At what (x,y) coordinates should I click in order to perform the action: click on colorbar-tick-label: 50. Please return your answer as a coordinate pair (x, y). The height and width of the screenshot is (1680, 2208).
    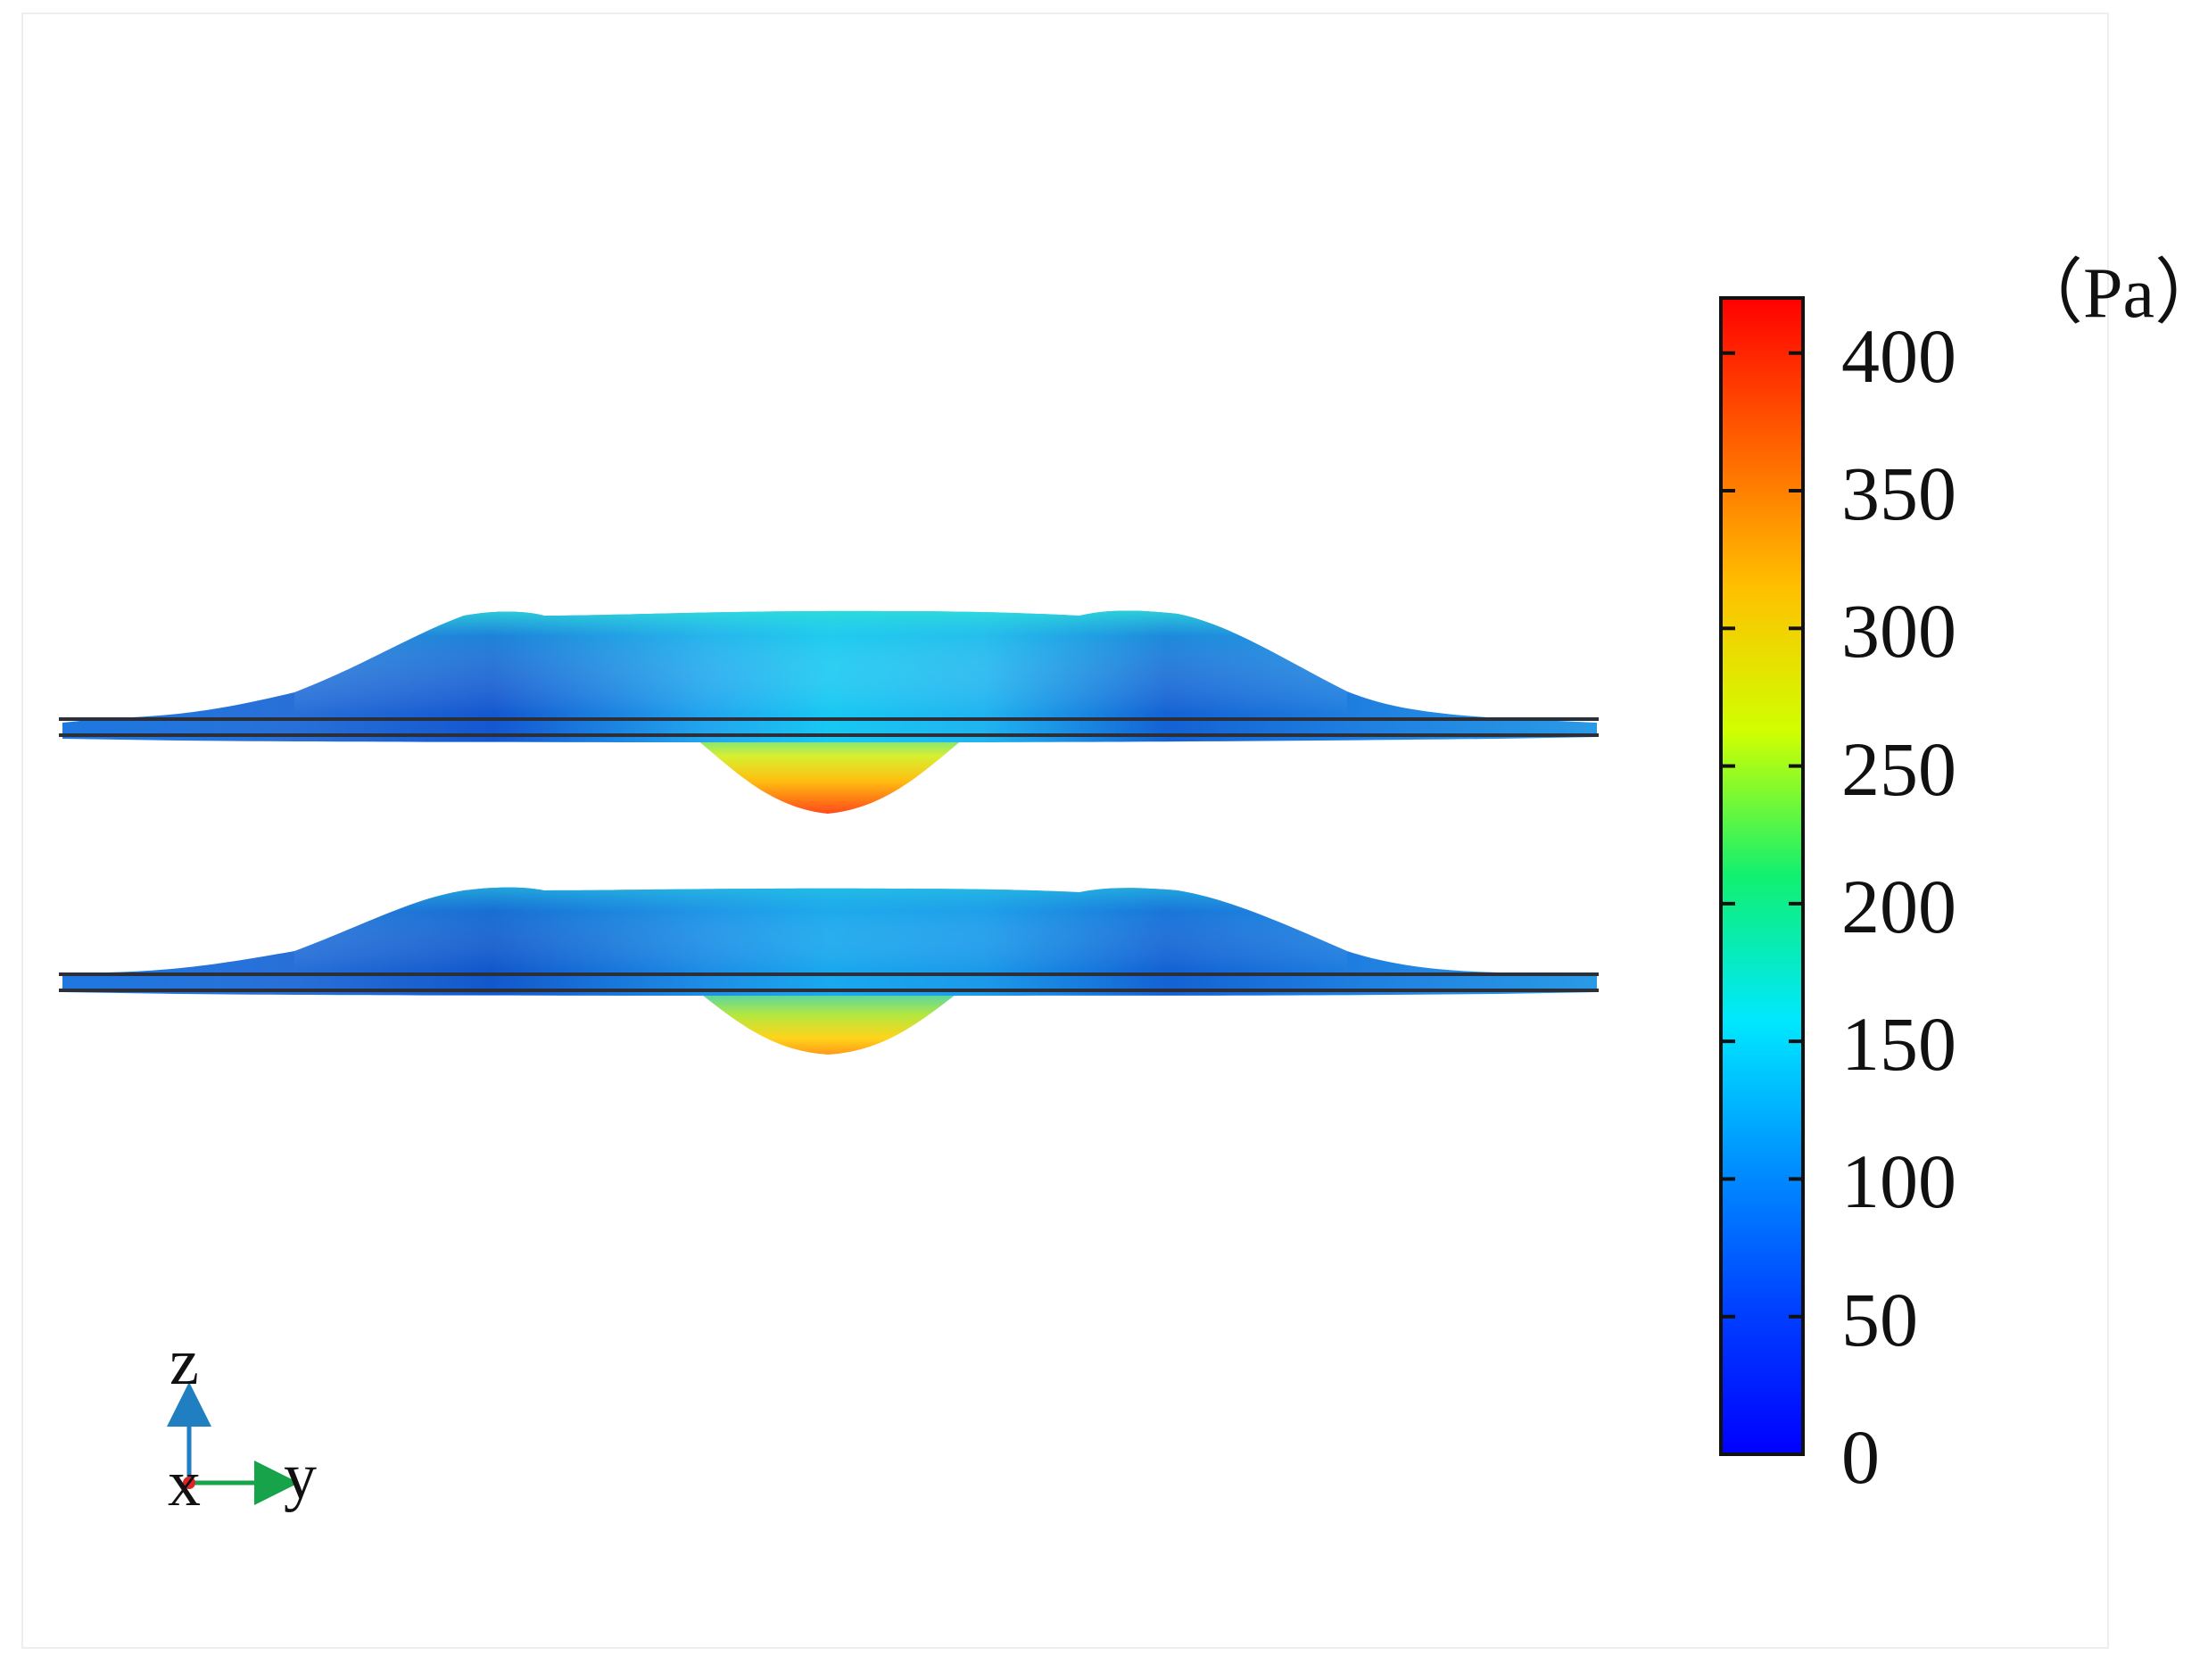
    Looking at the image, I should click on (1879, 1319).